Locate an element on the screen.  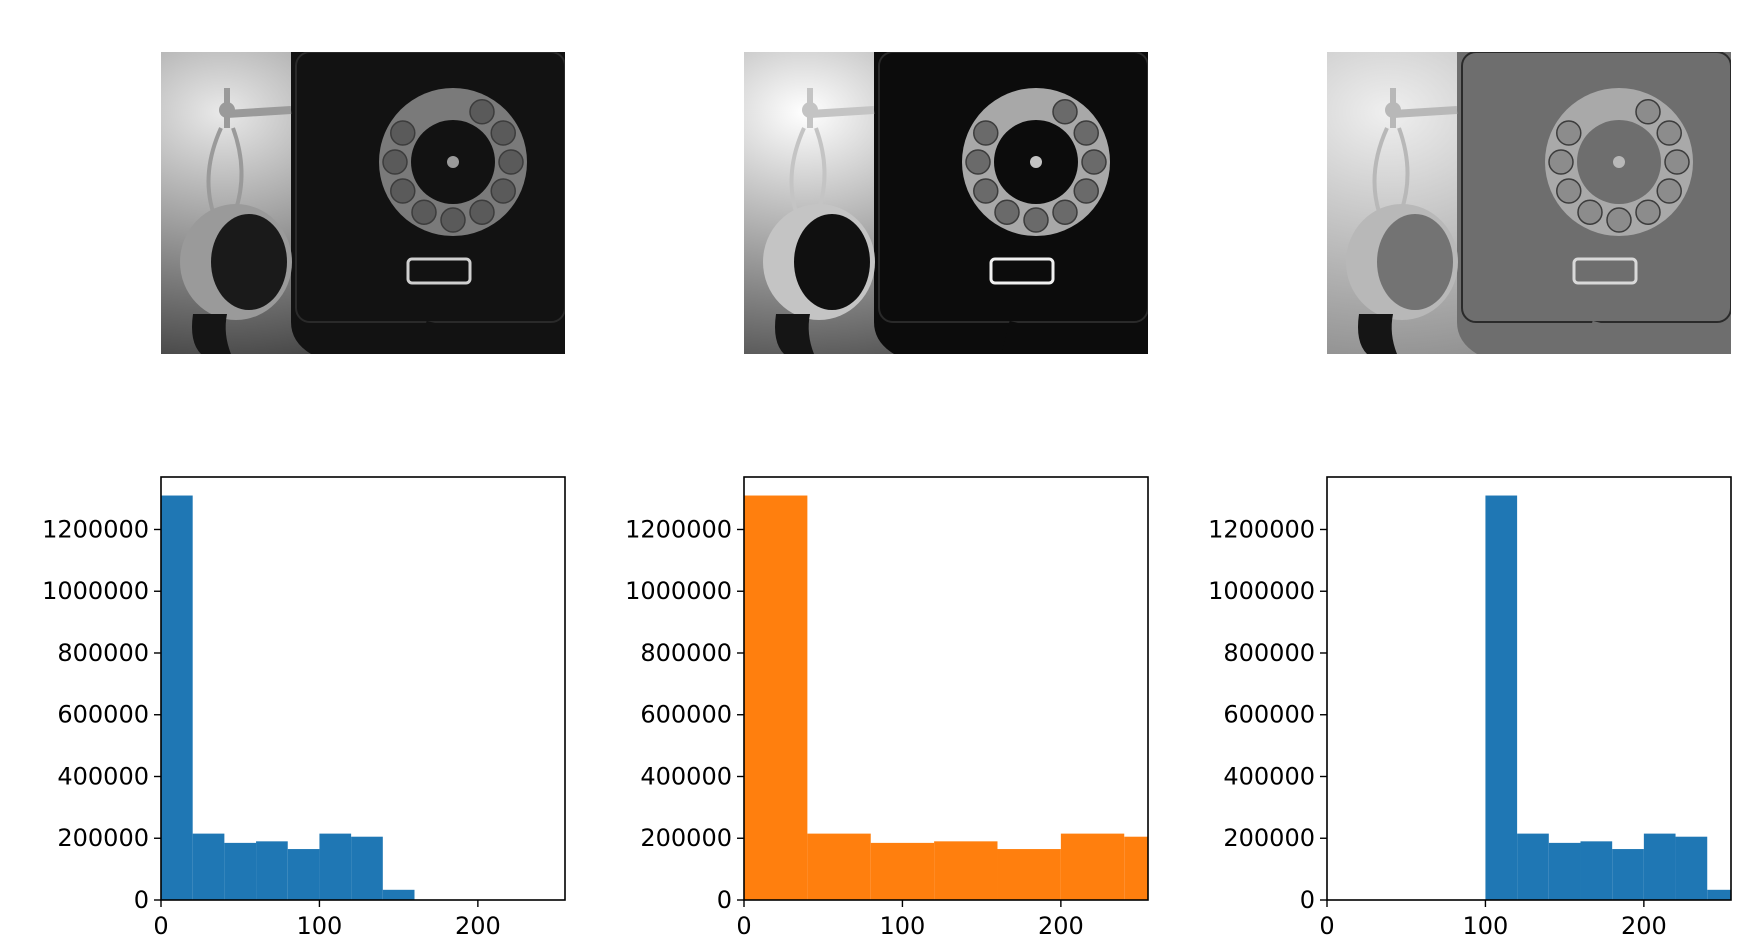
rotary-telephone-photo-equalized is located at coordinates (946, 203).